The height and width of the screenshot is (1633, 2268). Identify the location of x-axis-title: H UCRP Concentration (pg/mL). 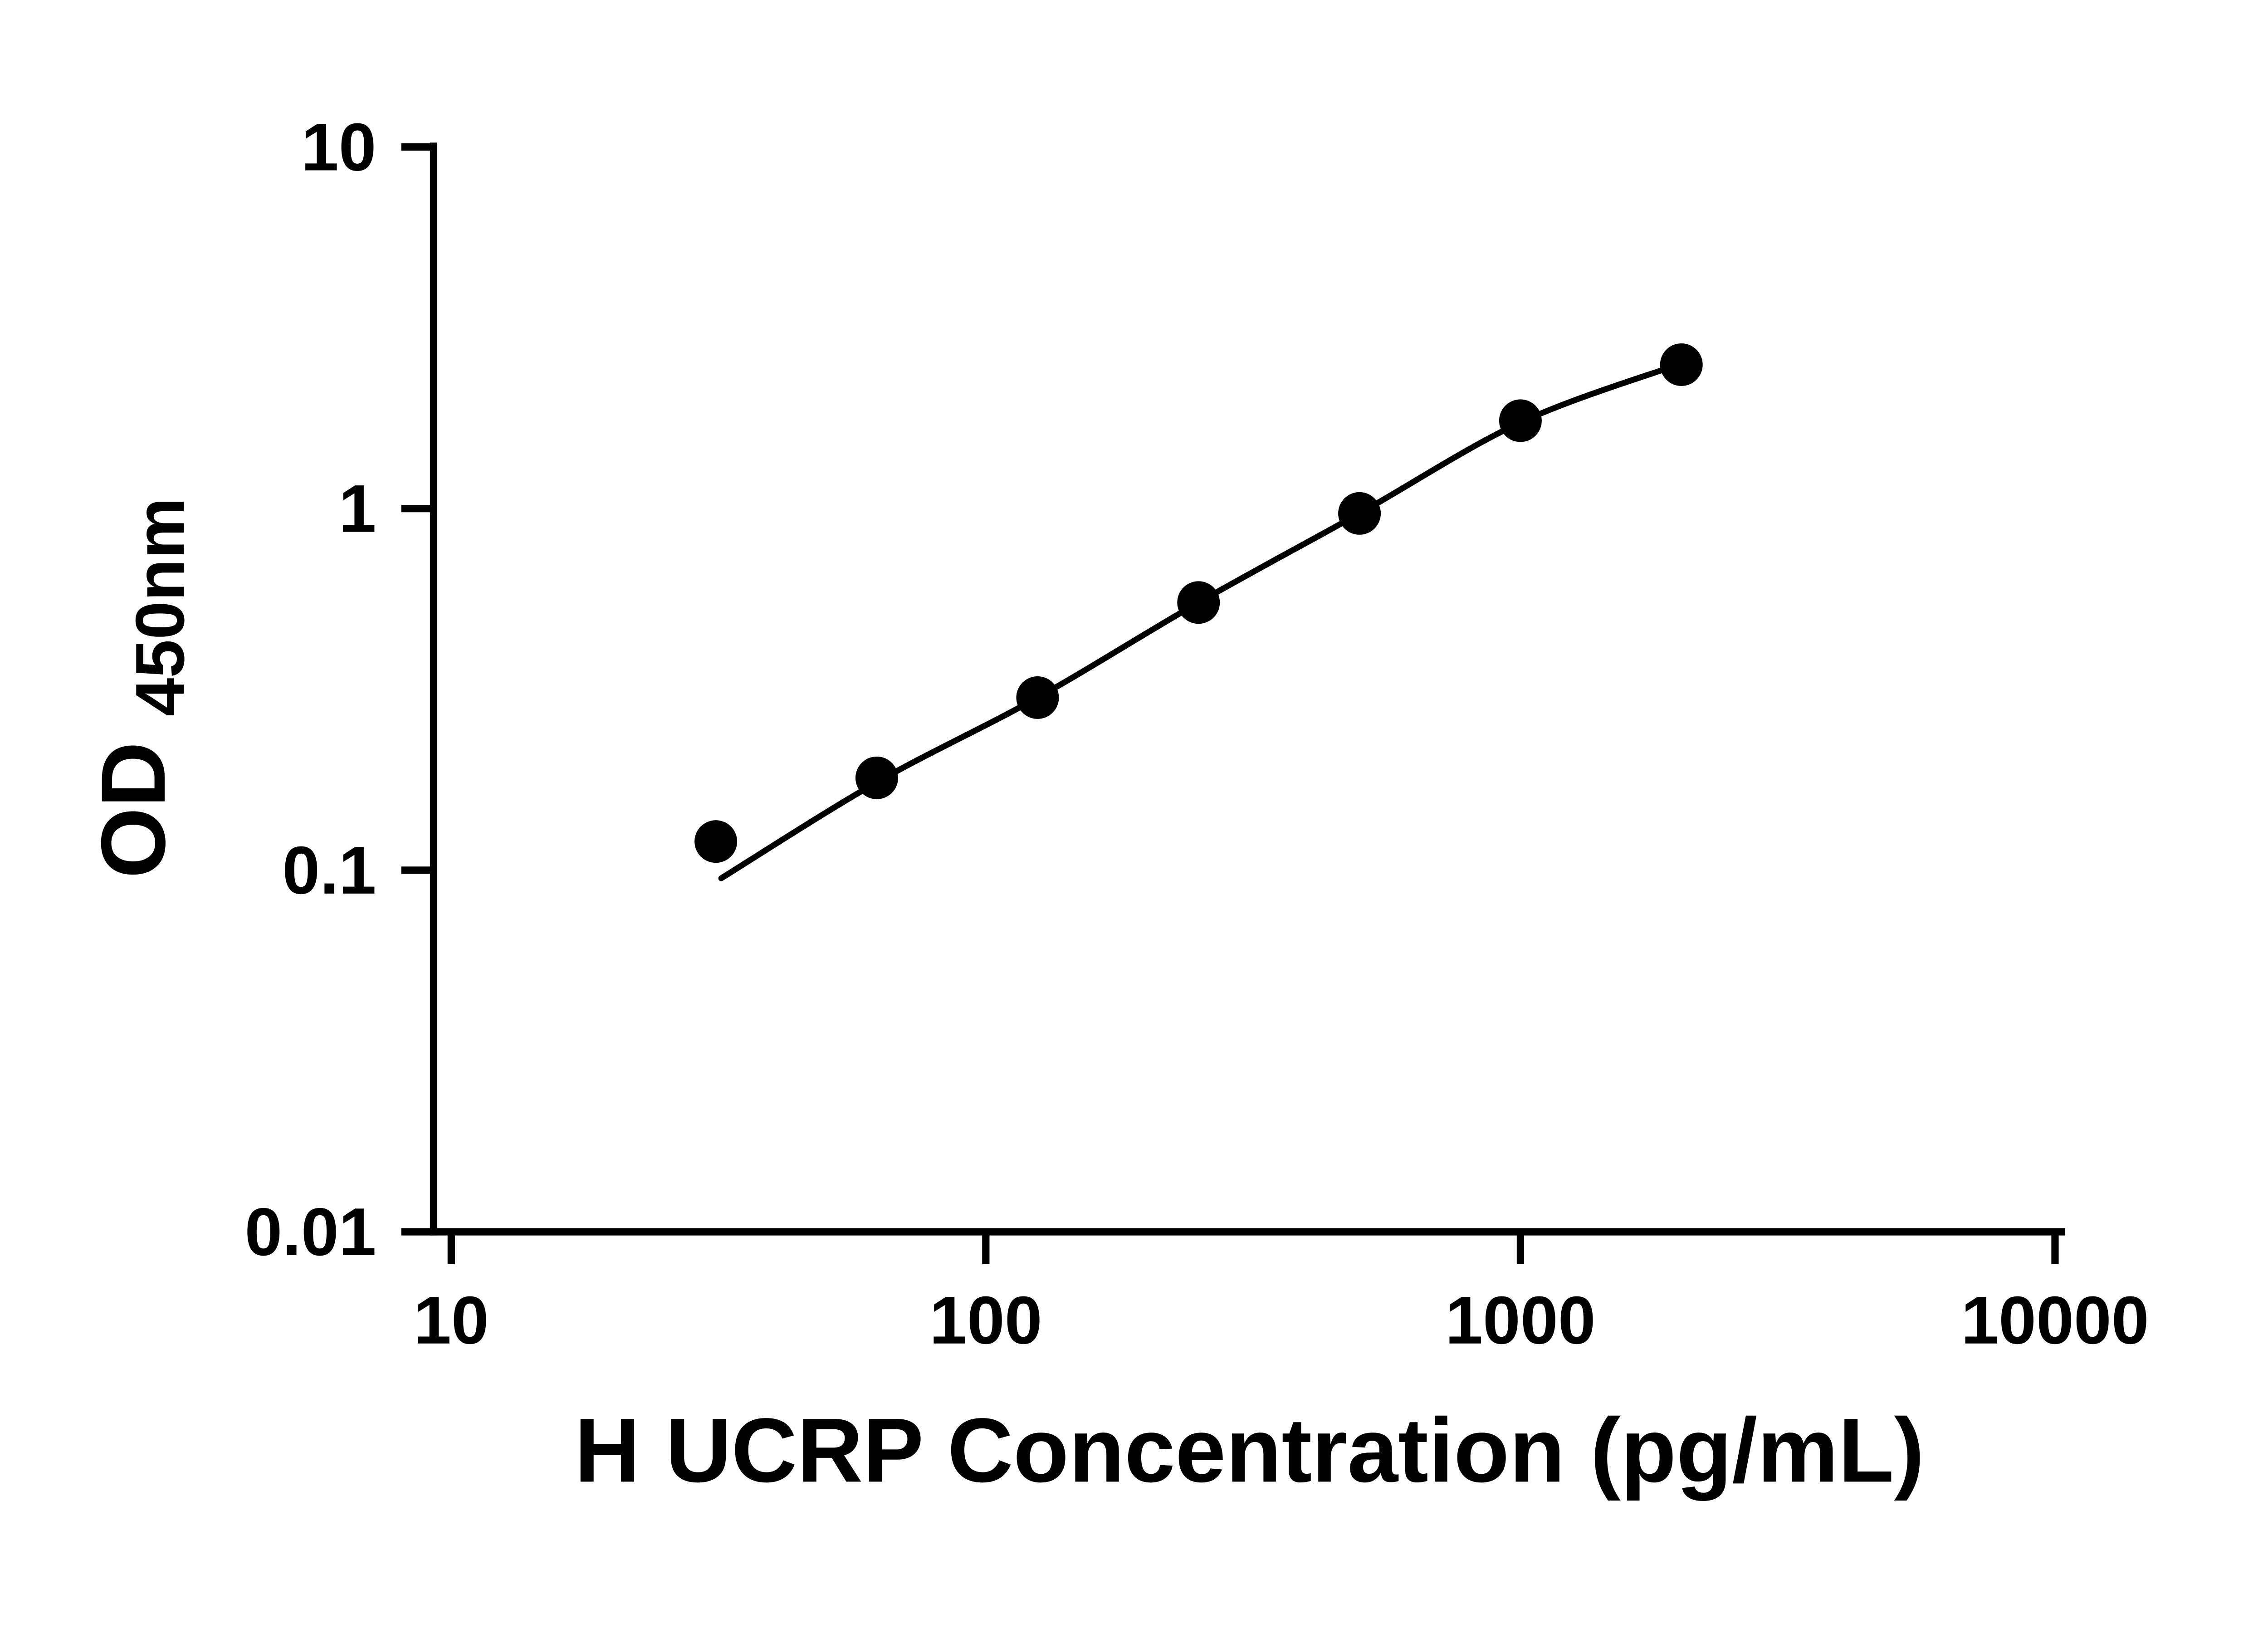
(1249, 1450).